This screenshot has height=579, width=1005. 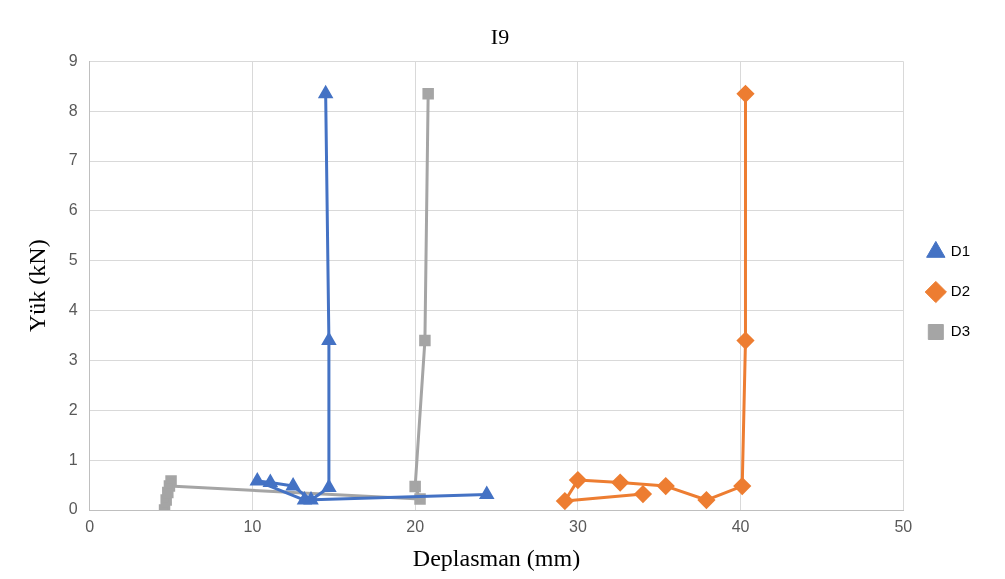 I want to click on y-tick-label: 0, so click(x=73, y=509).